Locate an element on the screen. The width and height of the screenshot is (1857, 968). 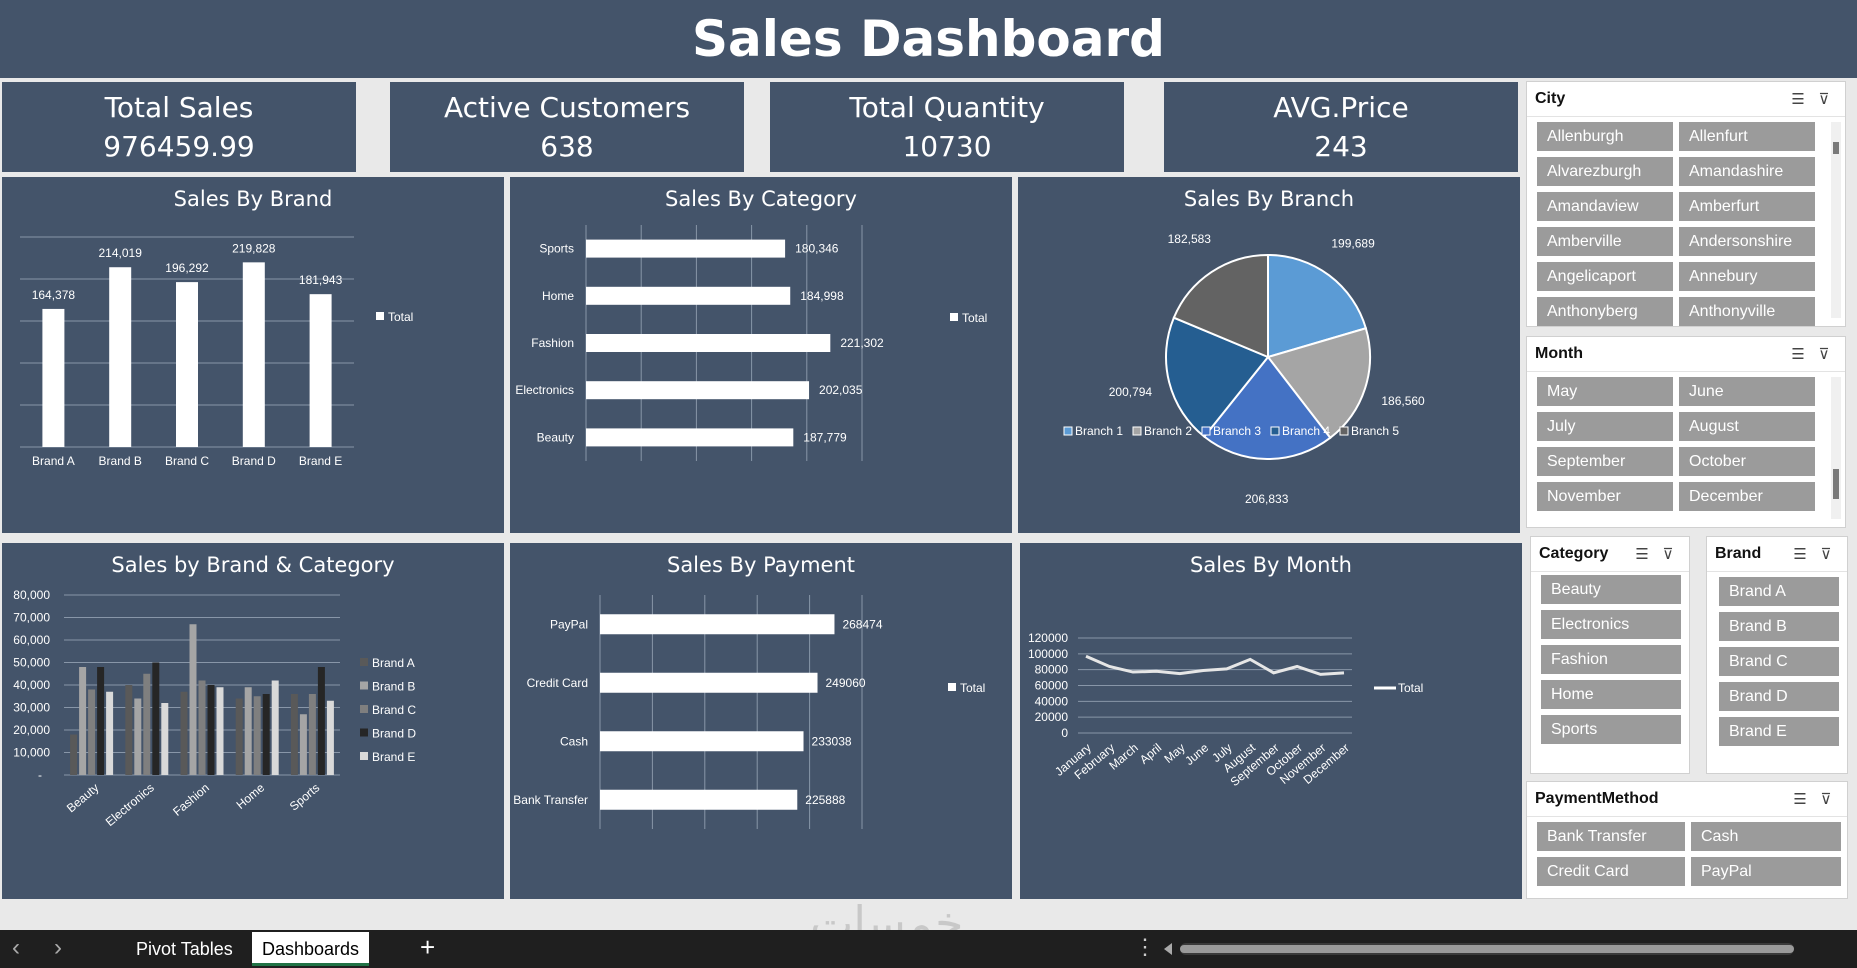
slicer-item: Annebury is located at coordinates (1747, 276).